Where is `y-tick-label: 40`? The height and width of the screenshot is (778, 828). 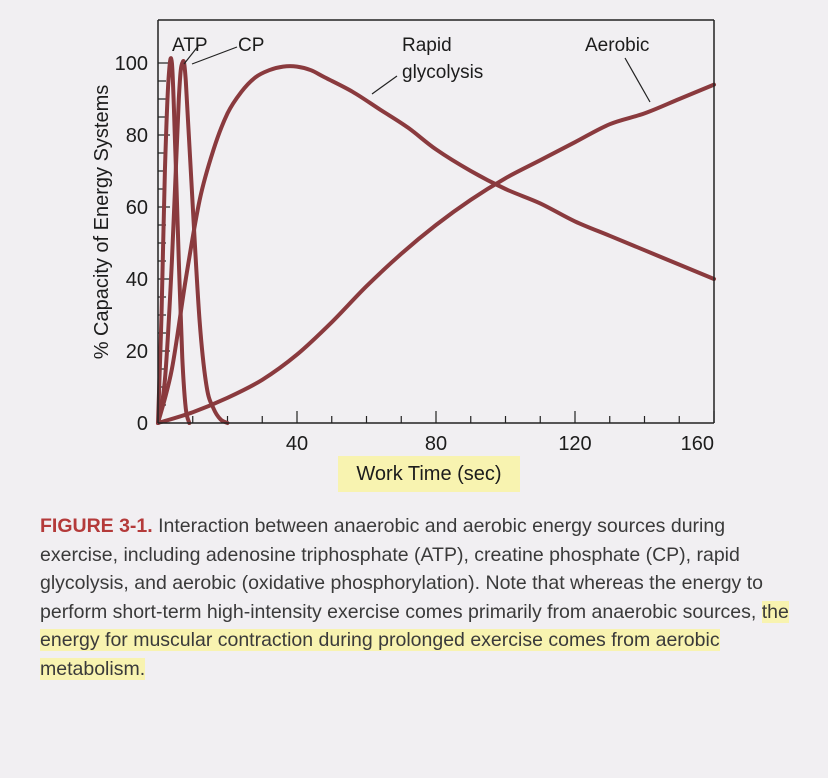
y-tick-label: 40 is located at coordinates (137, 280).